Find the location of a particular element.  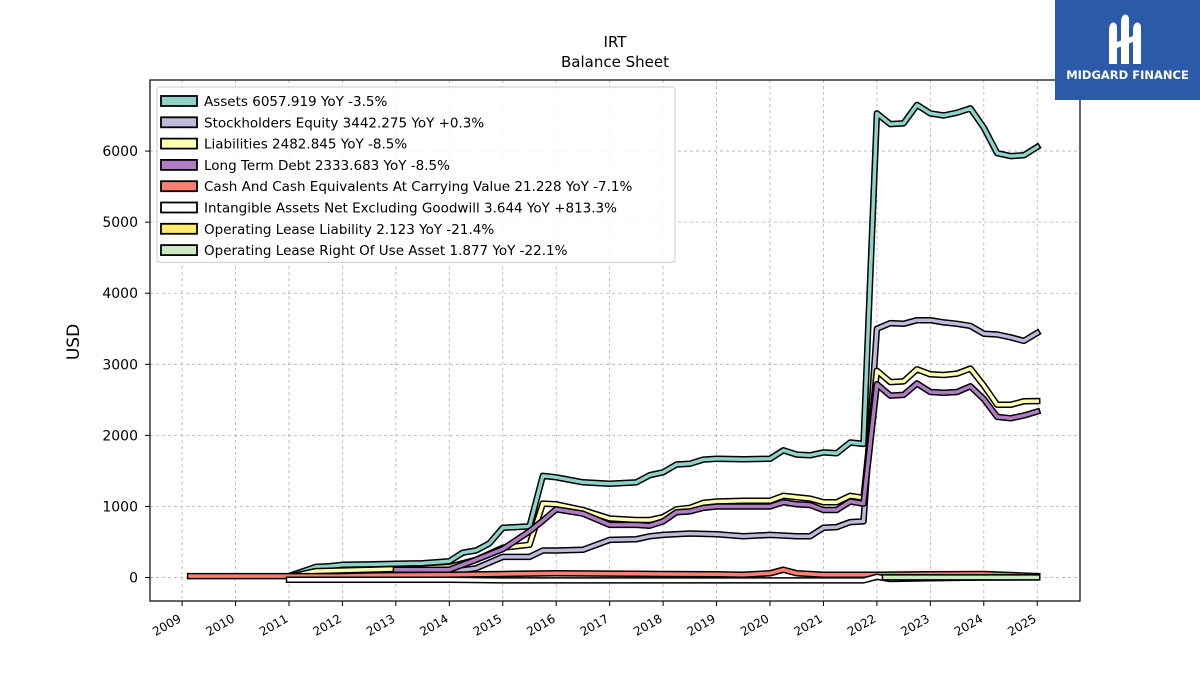

x-tick-label: 2016 is located at coordinates (540, 624).